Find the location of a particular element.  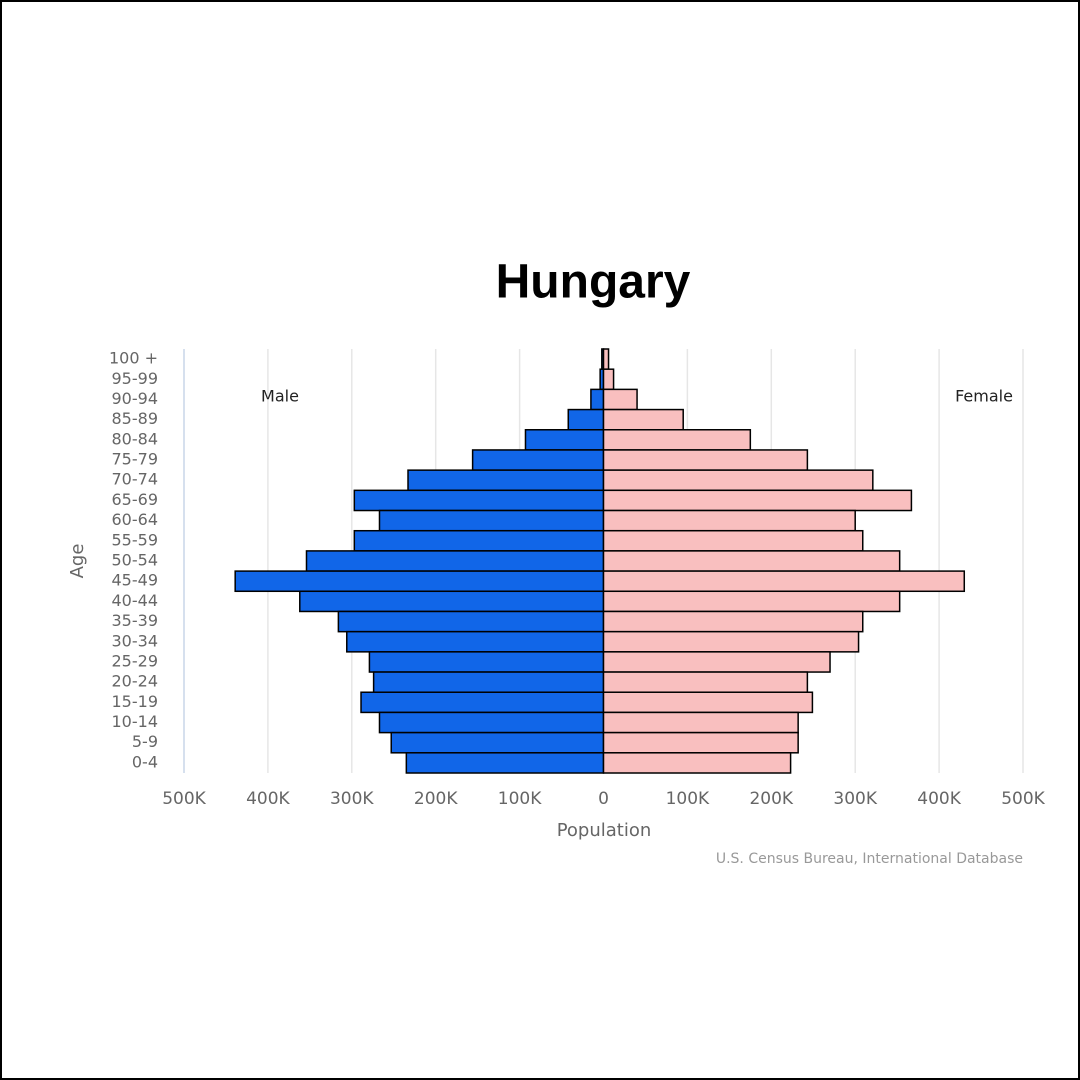

y-tick-label: 30-34 is located at coordinates (135, 640).